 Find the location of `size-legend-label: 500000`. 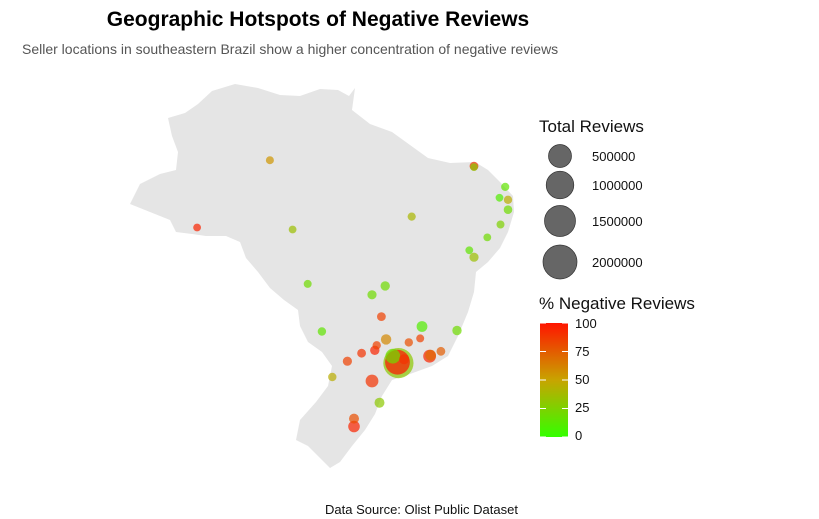

size-legend-label: 500000 is located at coordinates (614, 156).